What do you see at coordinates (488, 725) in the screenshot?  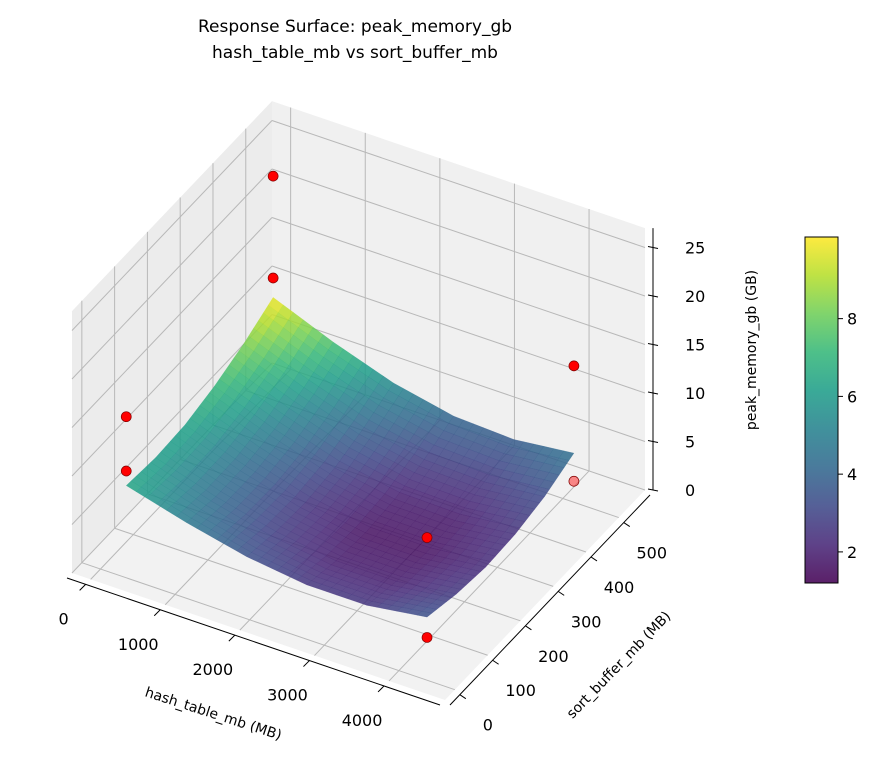 I see `y-tick-label: 0` at bounding box center [488, 725].